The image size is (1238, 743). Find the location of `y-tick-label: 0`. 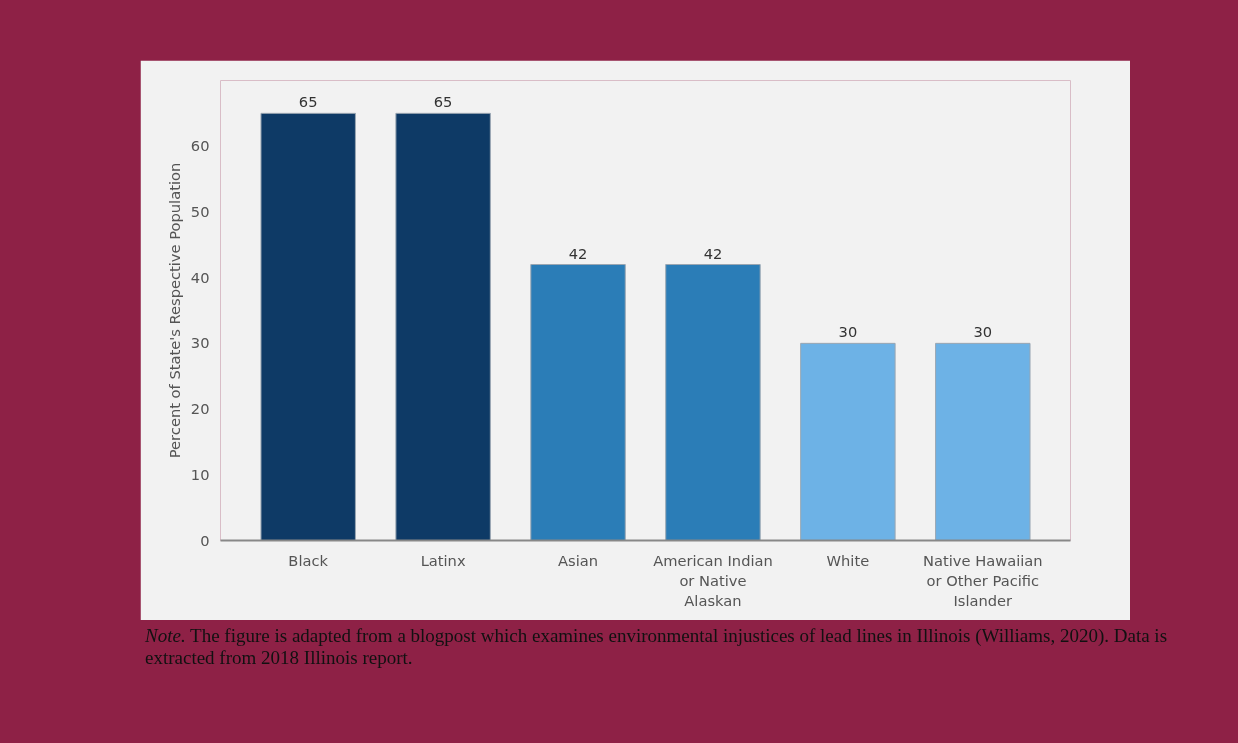

y-tick-label: 0 is located at coordinates (205, 540).